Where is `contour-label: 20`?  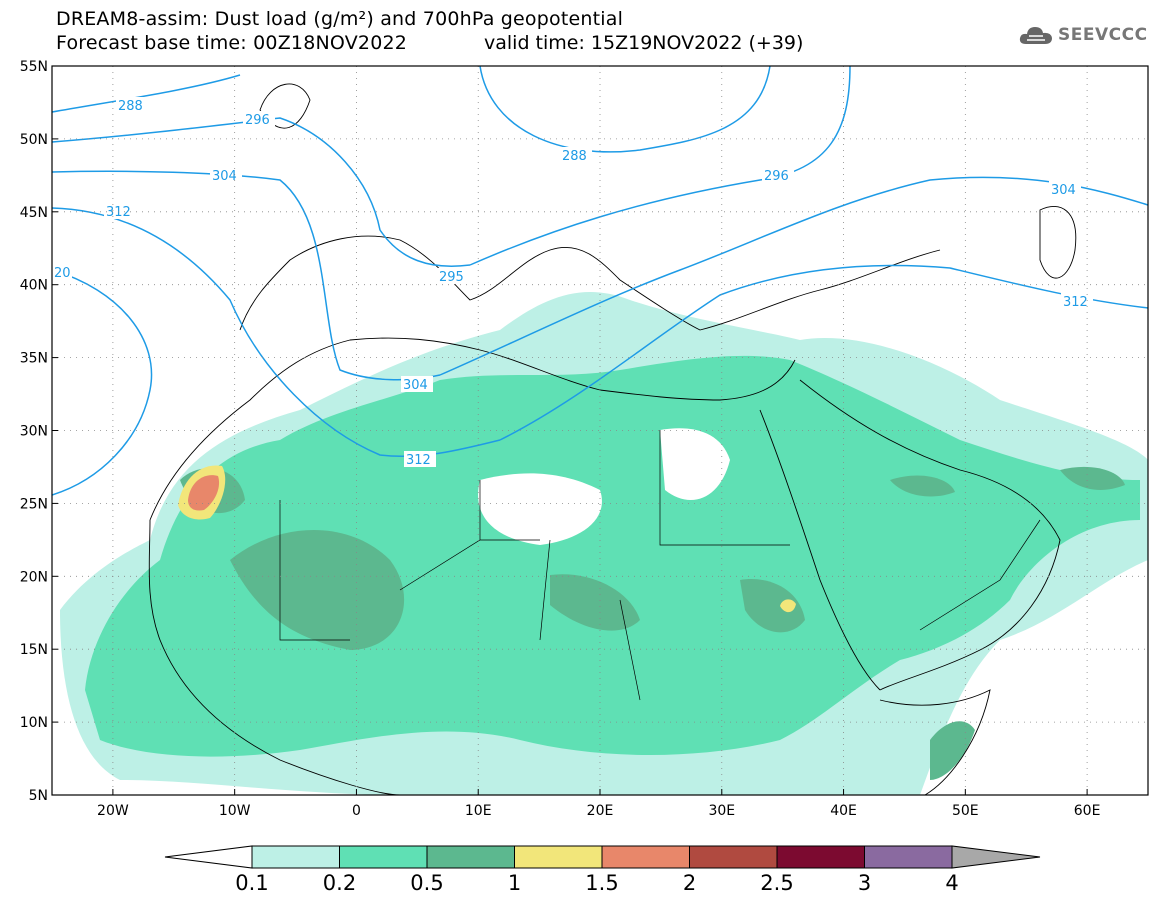
contour-label: 20 is located at coordinates (62, 273).